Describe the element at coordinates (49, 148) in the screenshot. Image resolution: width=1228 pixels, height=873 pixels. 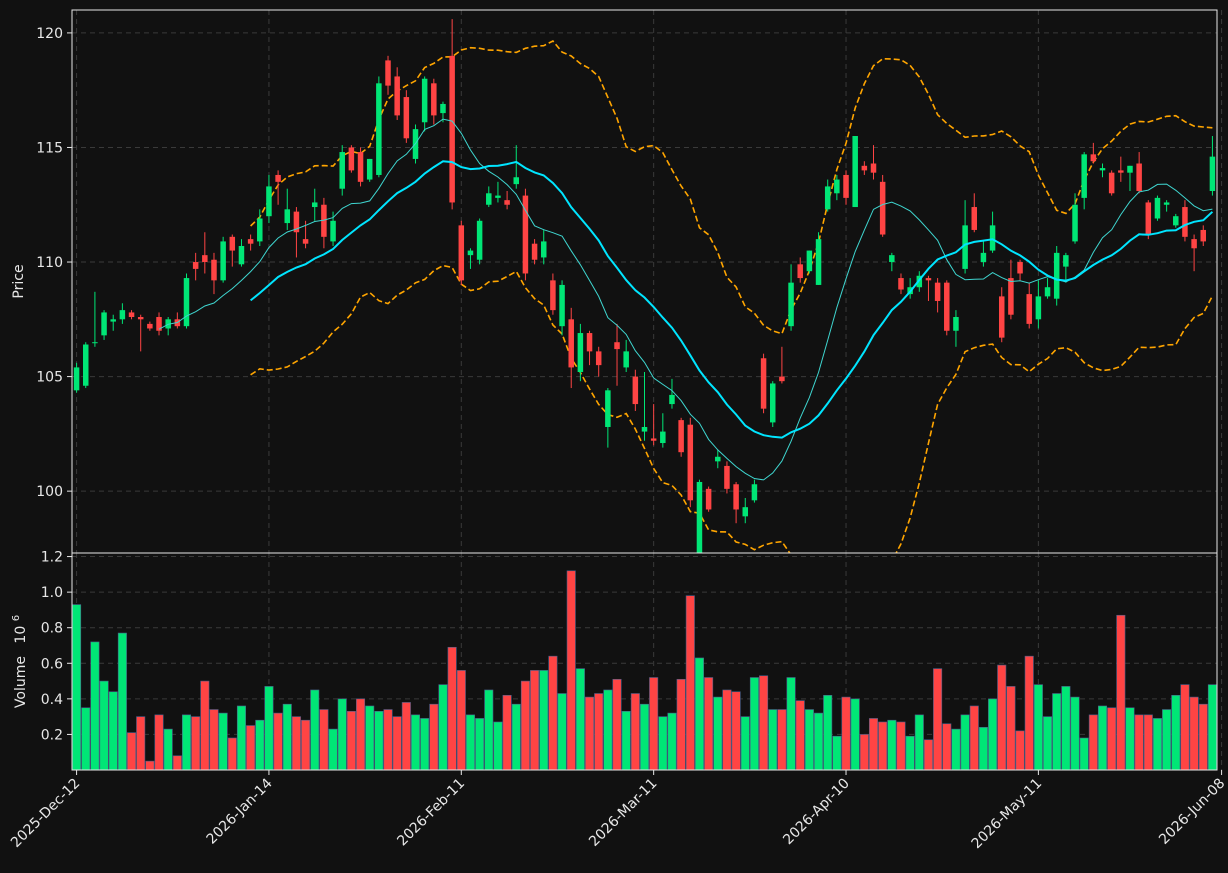
I see `price-tick-label: 115` at that location.